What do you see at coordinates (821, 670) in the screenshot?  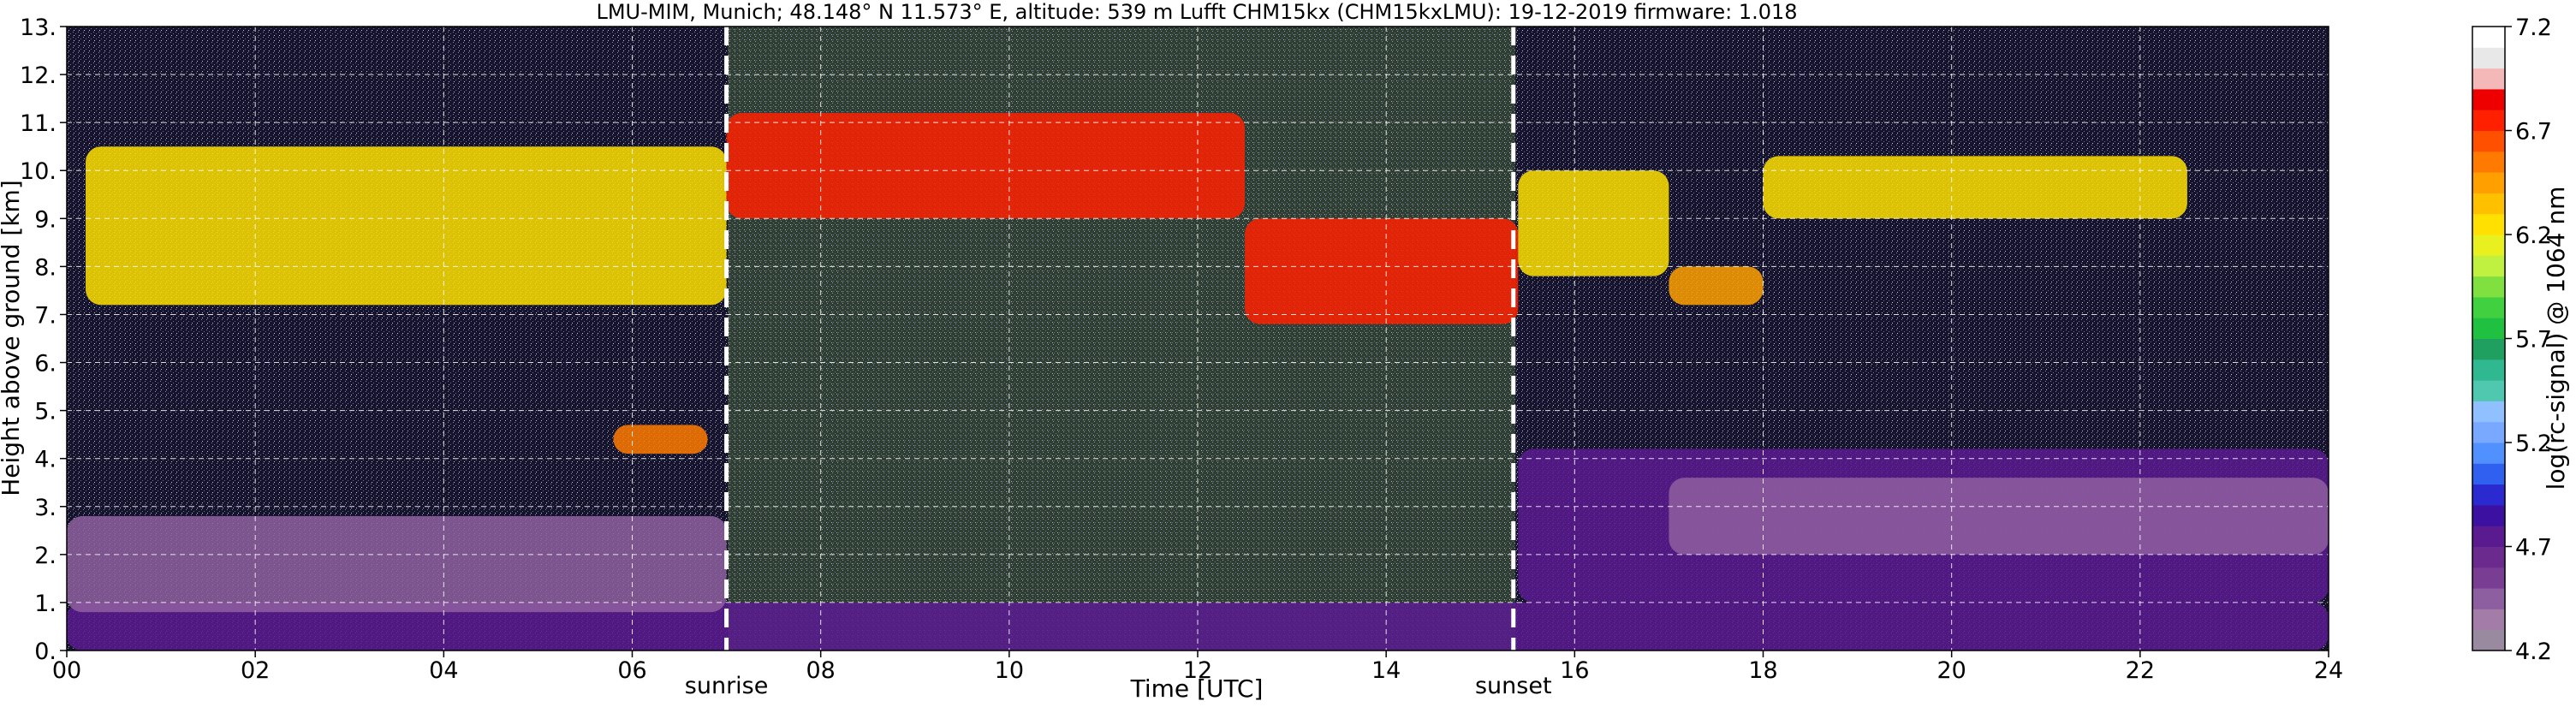 I see `x-tick-label: 08` at bounding box center [821, 670].